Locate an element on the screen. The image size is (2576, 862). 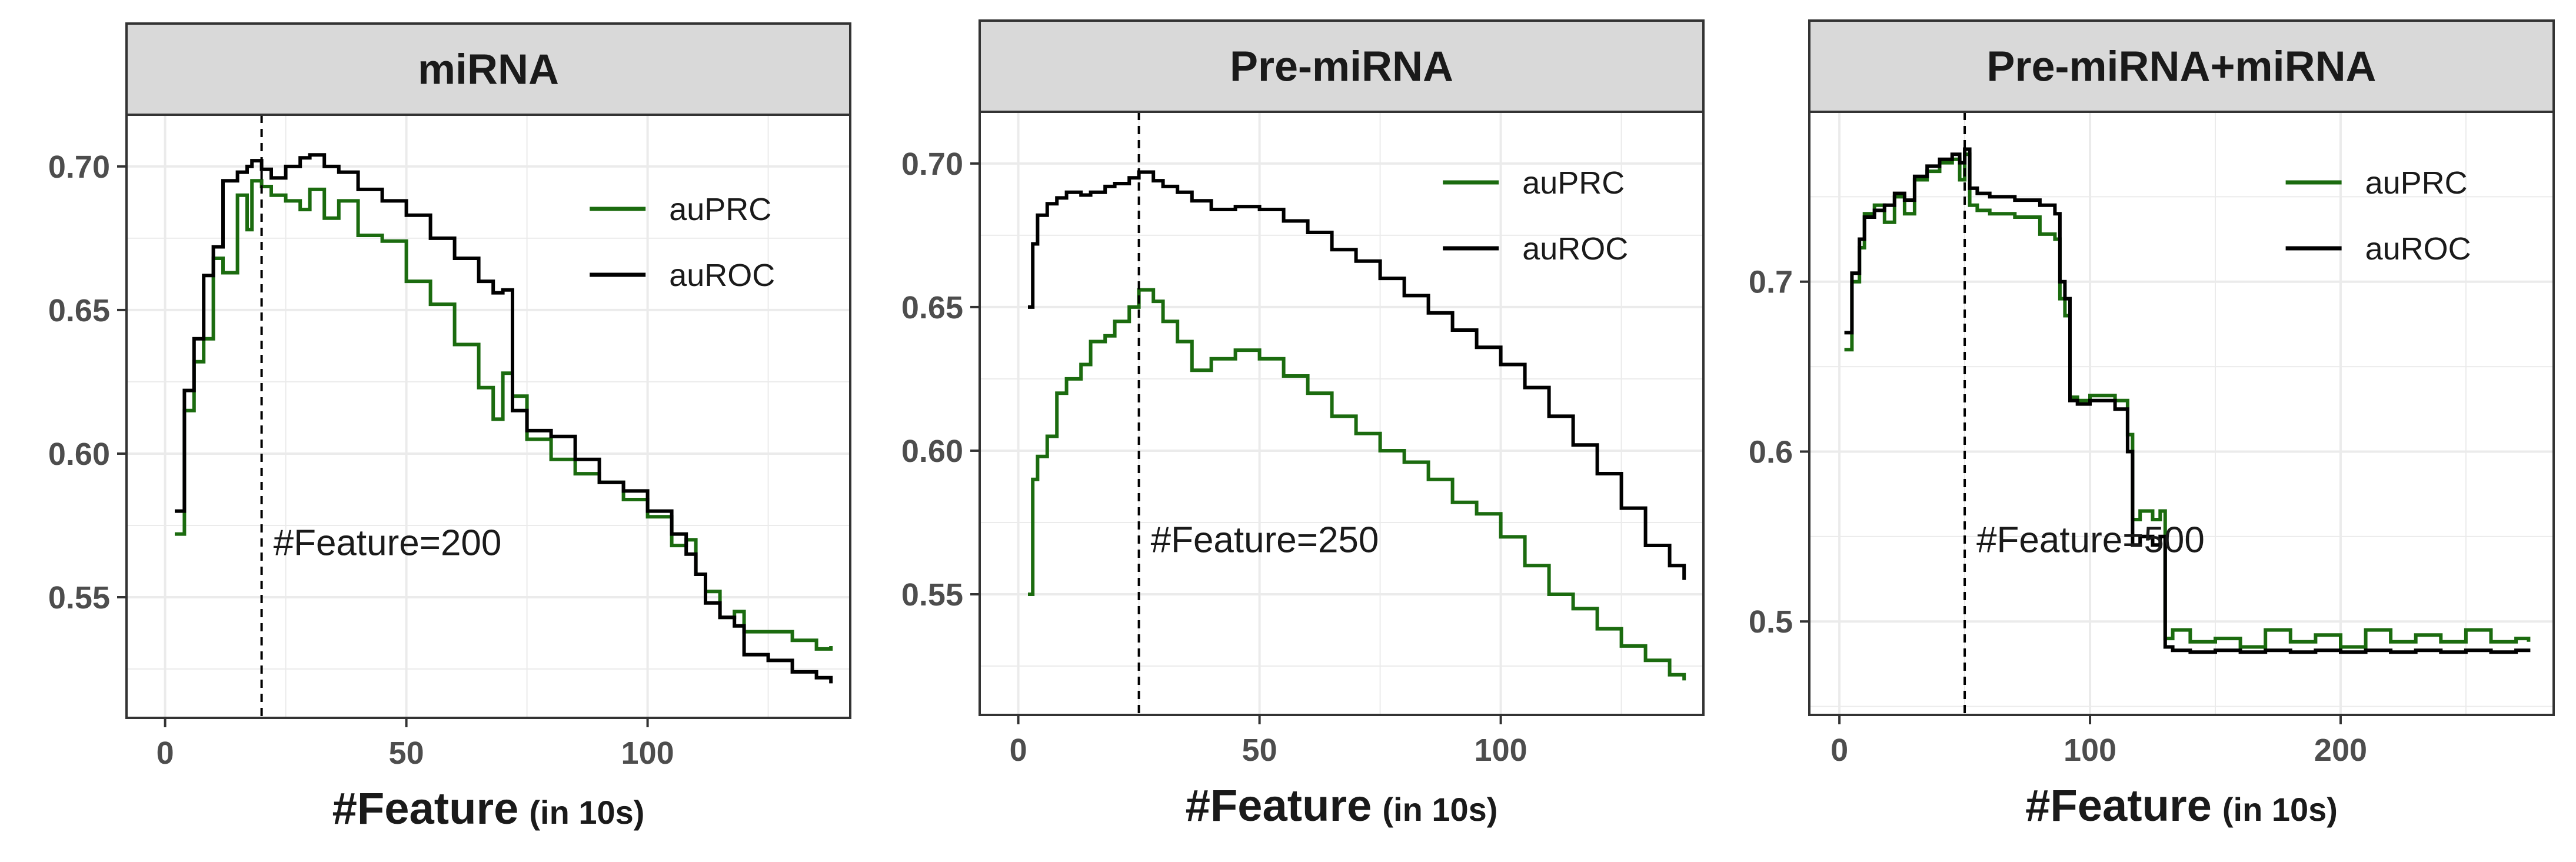
series-line-auROC is located at coordinates (1357, 375).